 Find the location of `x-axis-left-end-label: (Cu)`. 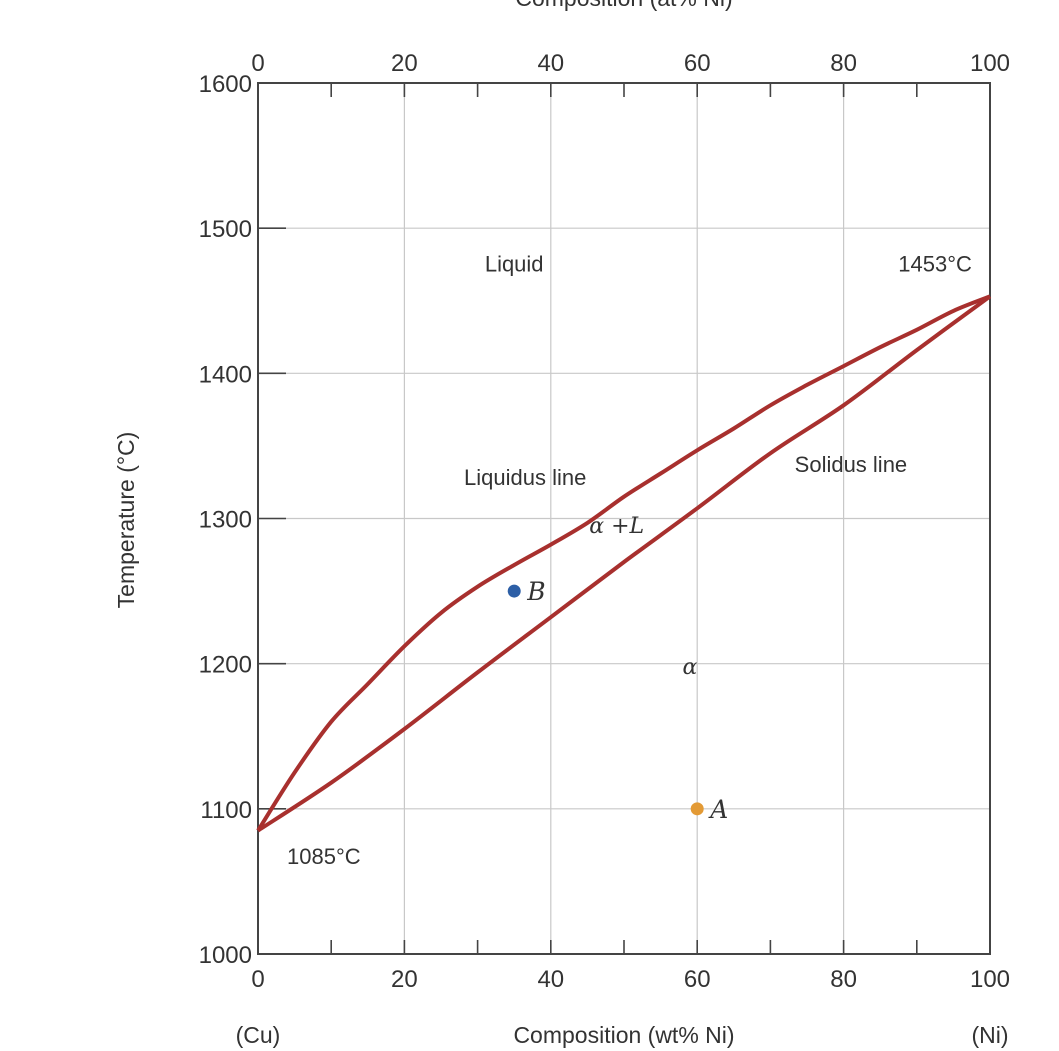

x-axis-left-end-label: (Cu) is located at coordinates (258, 1035).